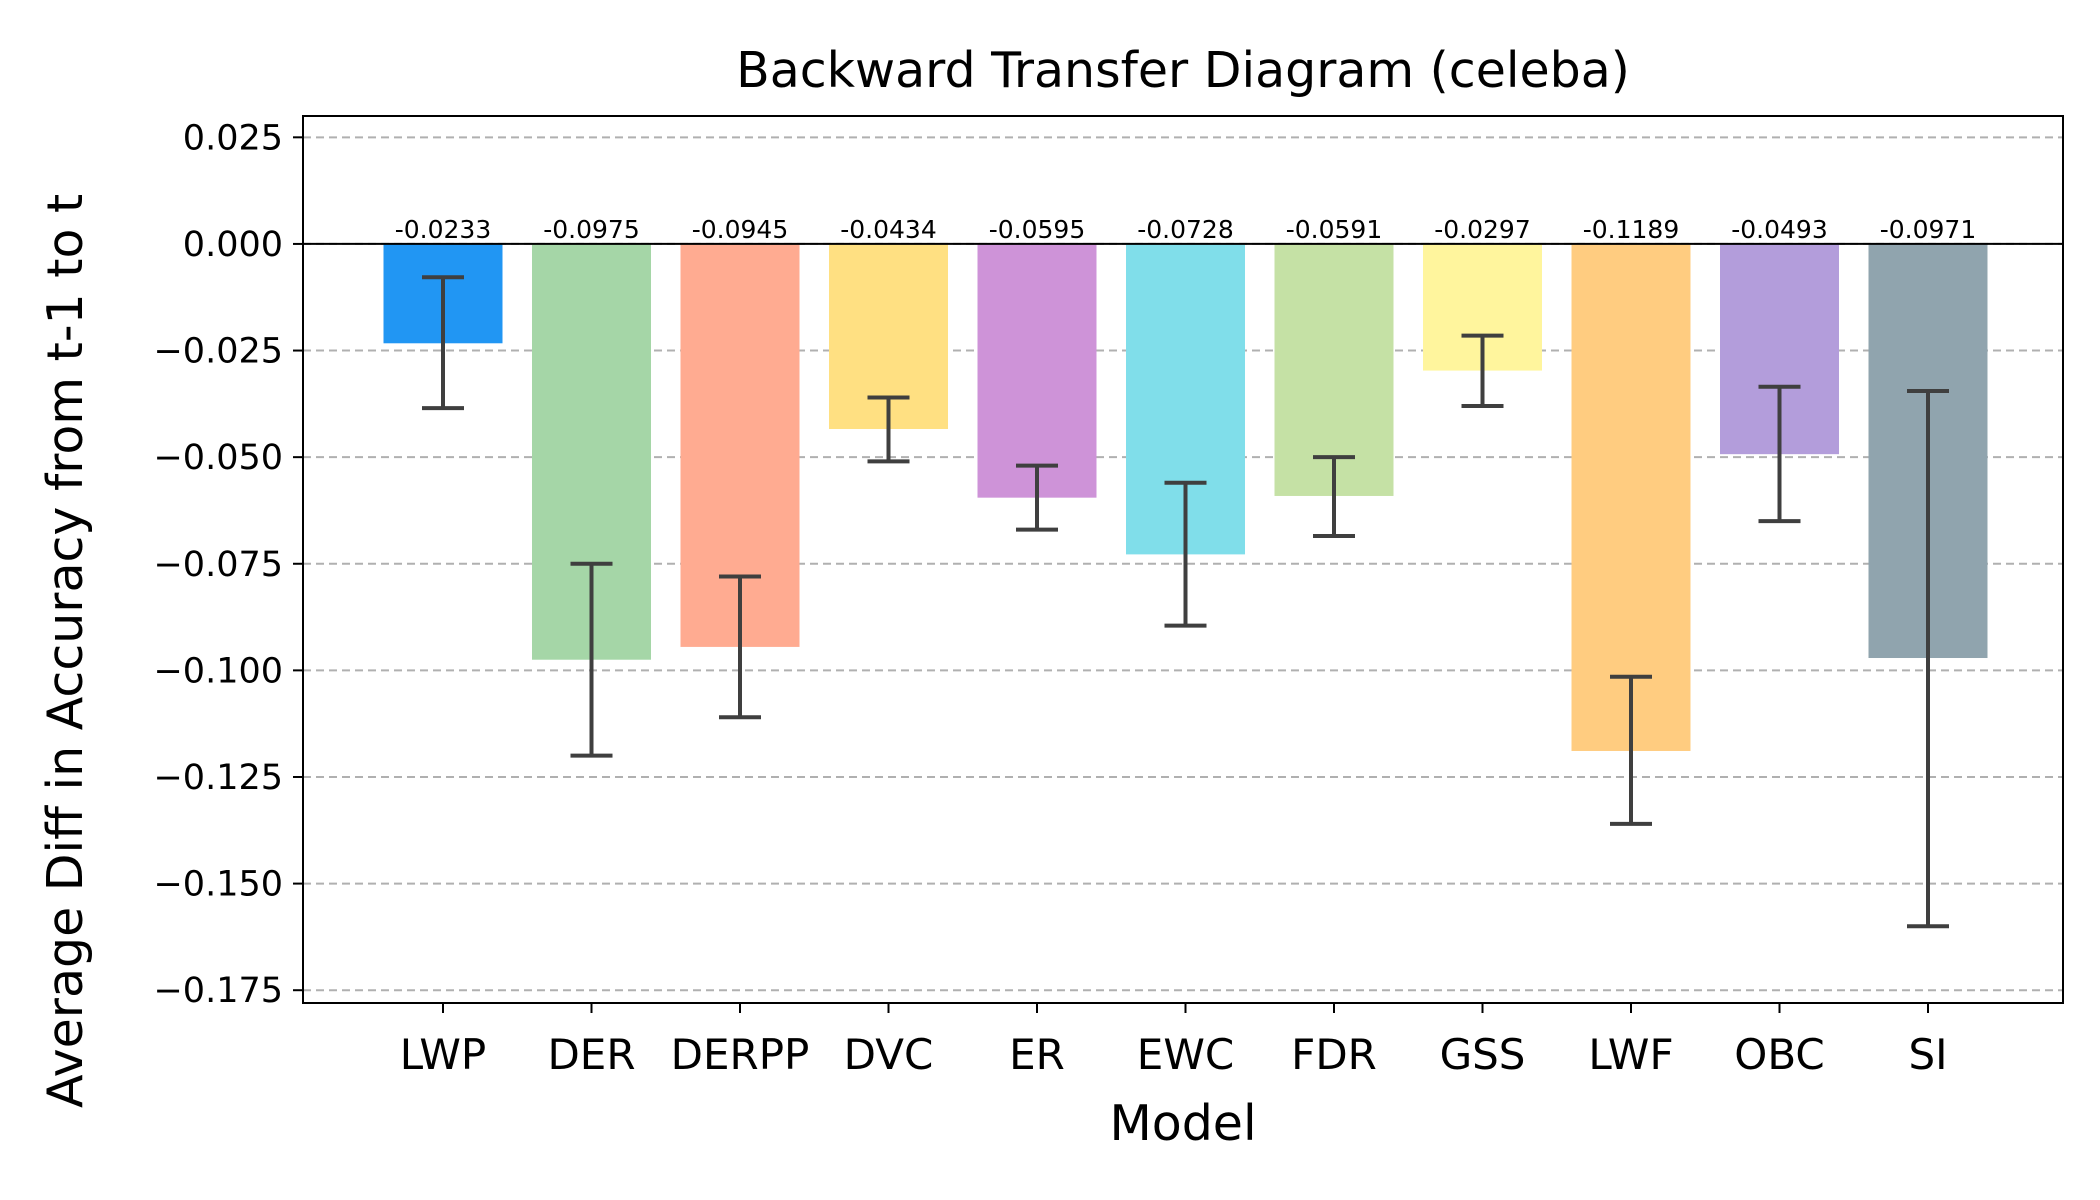 The image size is (2100, 1200). Describe the element at coordinates (740, 229) in the screenshot. I see `value-label: -0.0945` at that location.